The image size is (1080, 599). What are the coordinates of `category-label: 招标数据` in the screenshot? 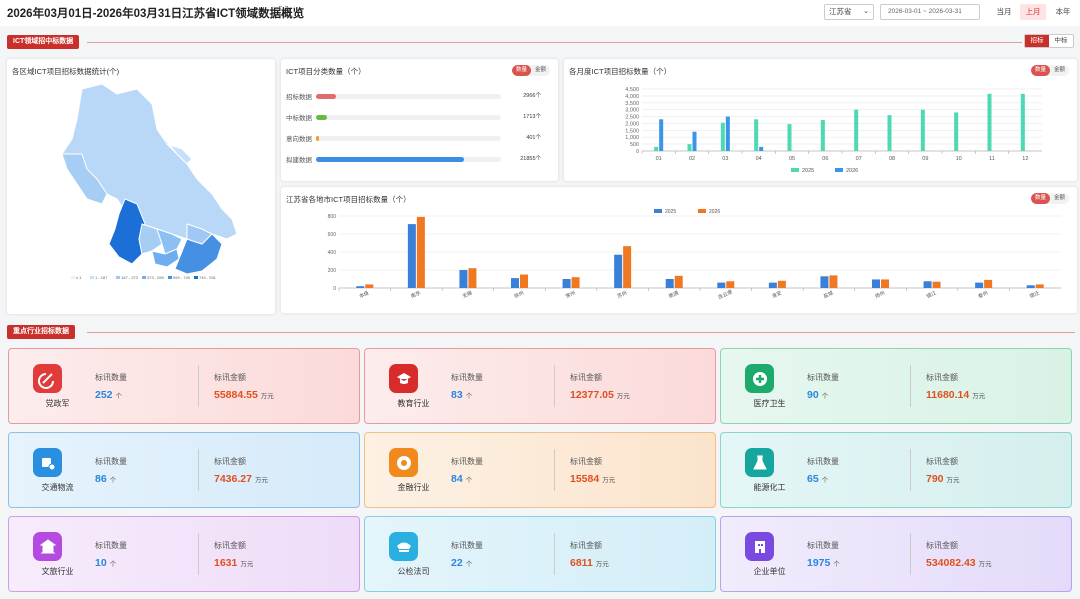 It's located at (299, 97).